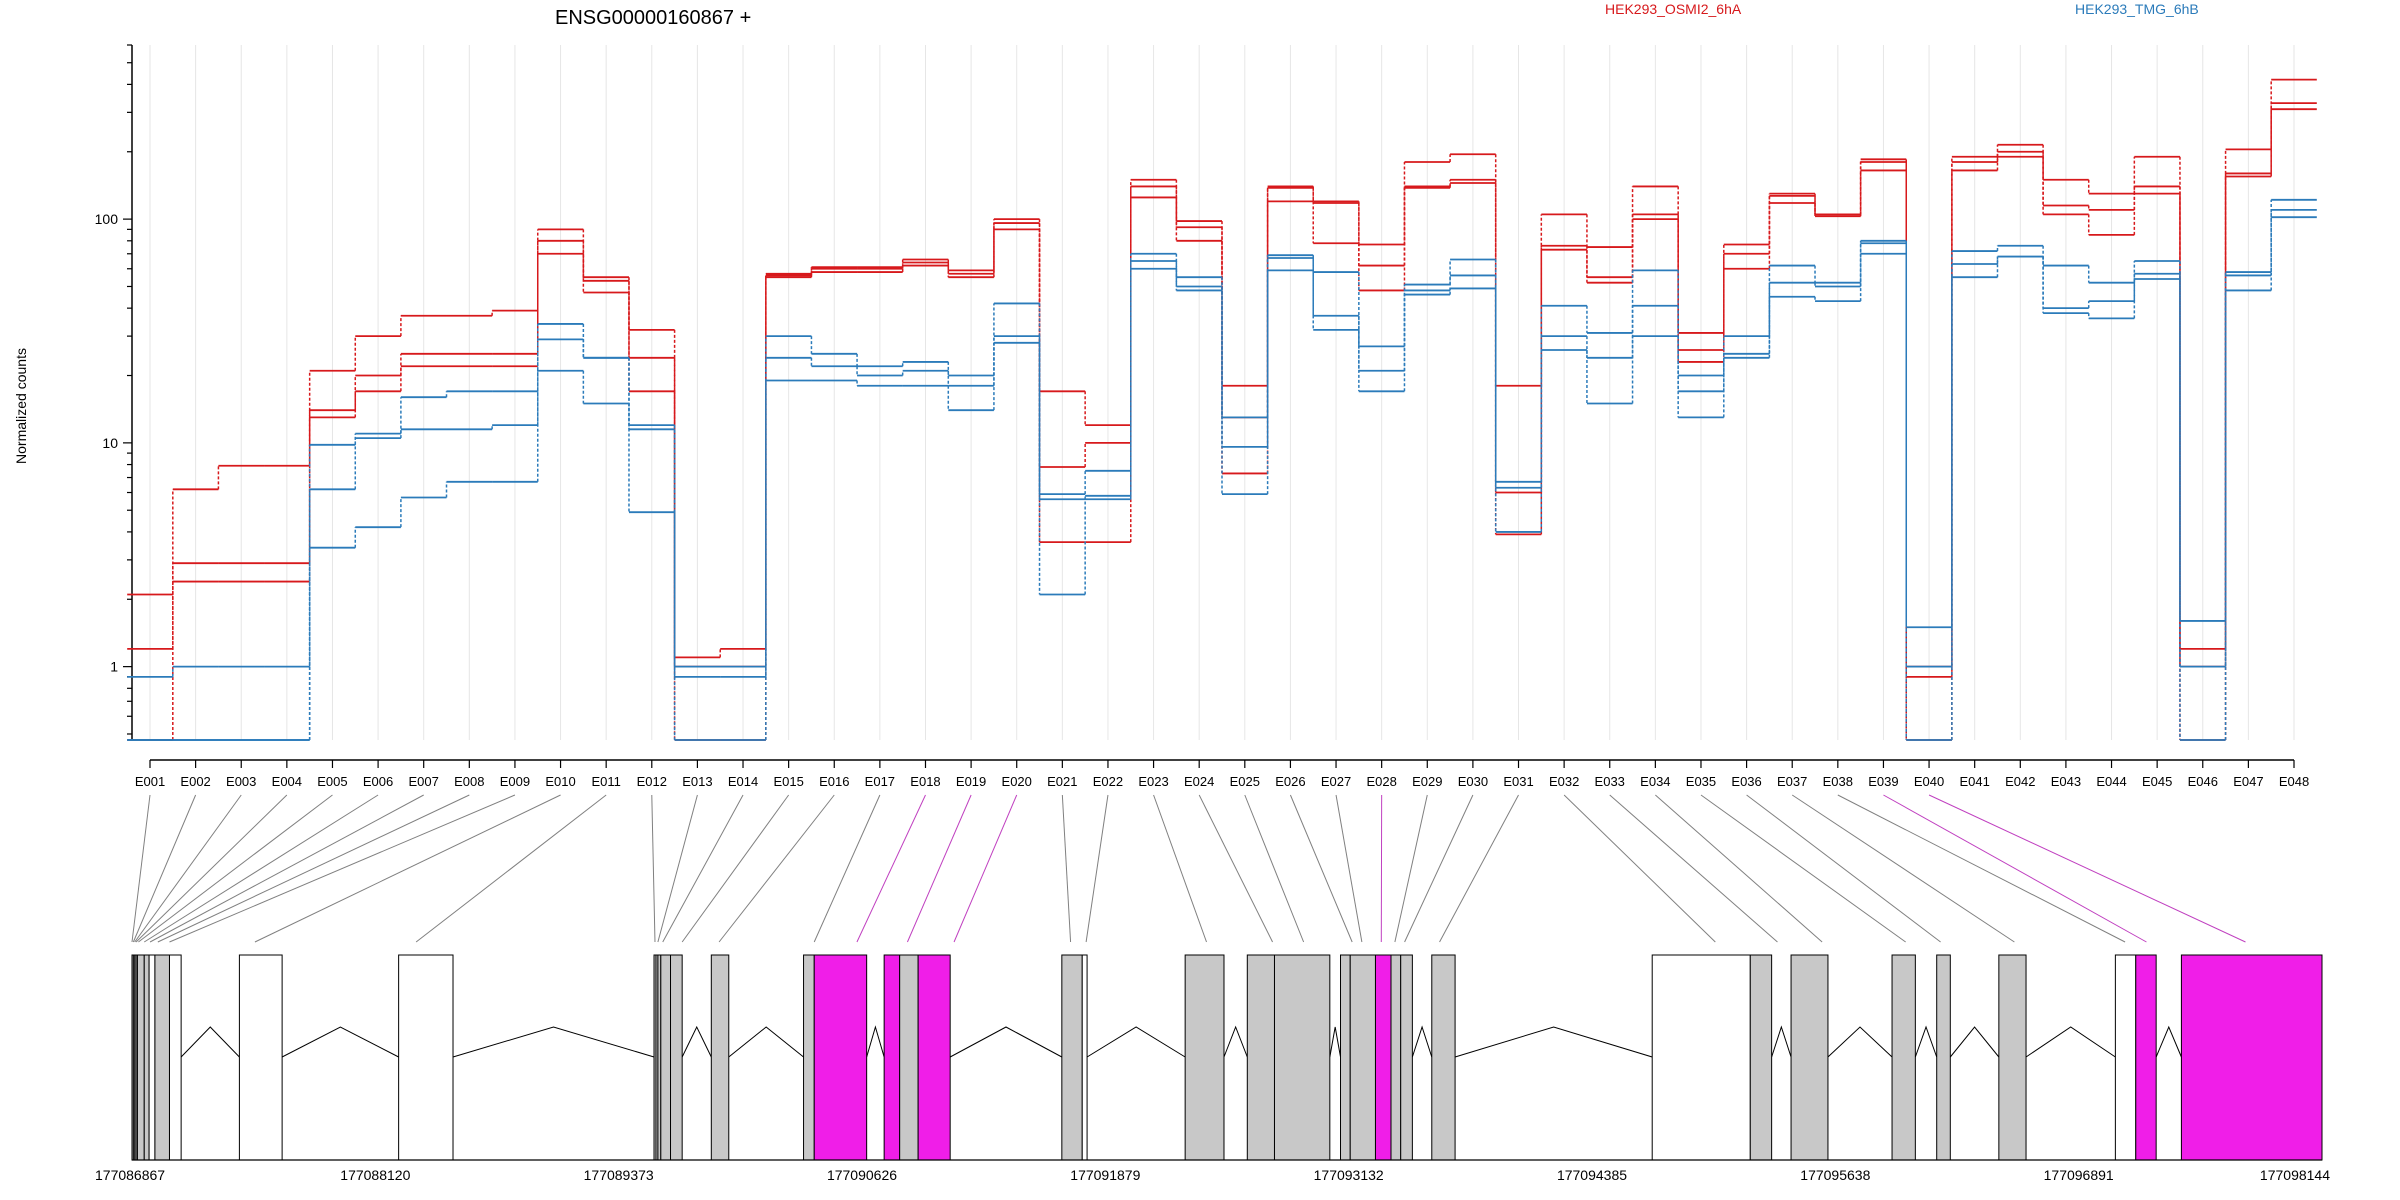  I want to click on connector-E034, so click(1739, 868).